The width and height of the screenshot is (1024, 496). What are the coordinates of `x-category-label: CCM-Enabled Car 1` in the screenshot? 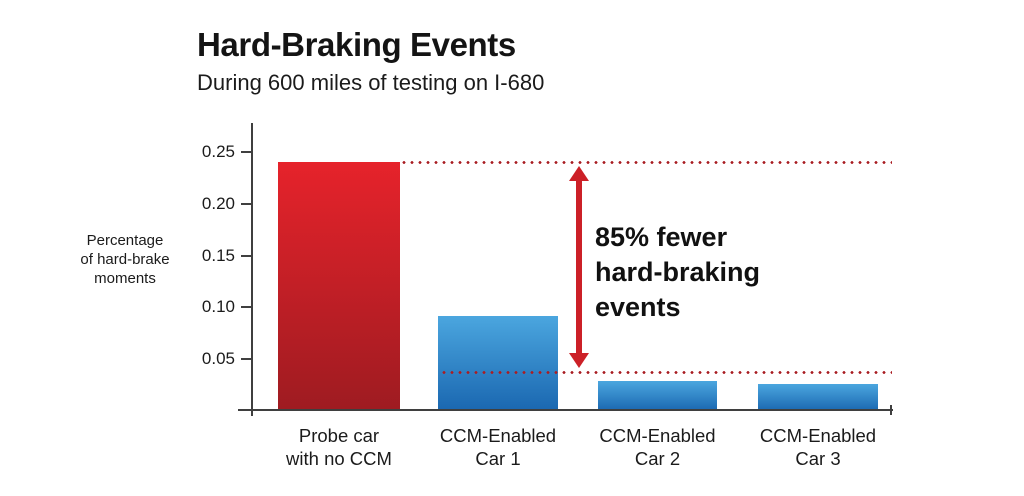 It's located at (498, 447).